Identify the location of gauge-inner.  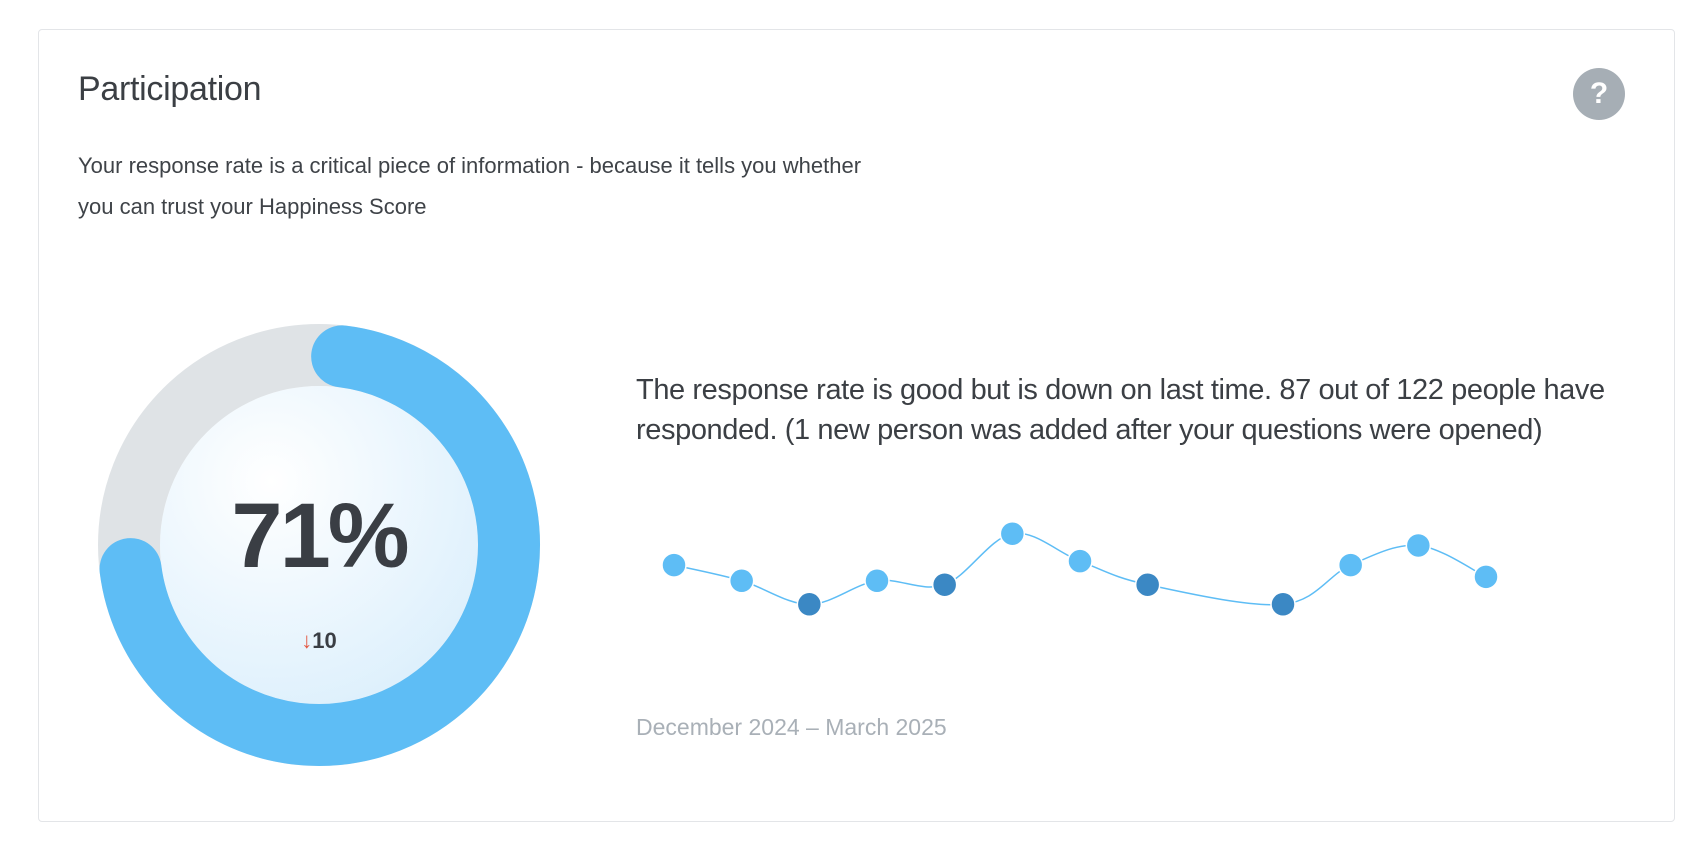
(319, 545).